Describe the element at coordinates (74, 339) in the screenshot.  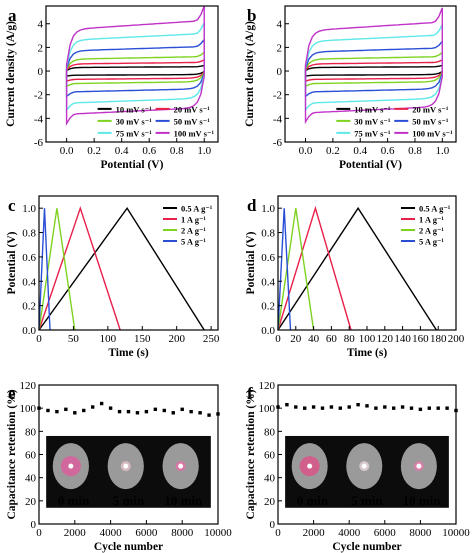
I see `x-tick-label: 50` at that location.